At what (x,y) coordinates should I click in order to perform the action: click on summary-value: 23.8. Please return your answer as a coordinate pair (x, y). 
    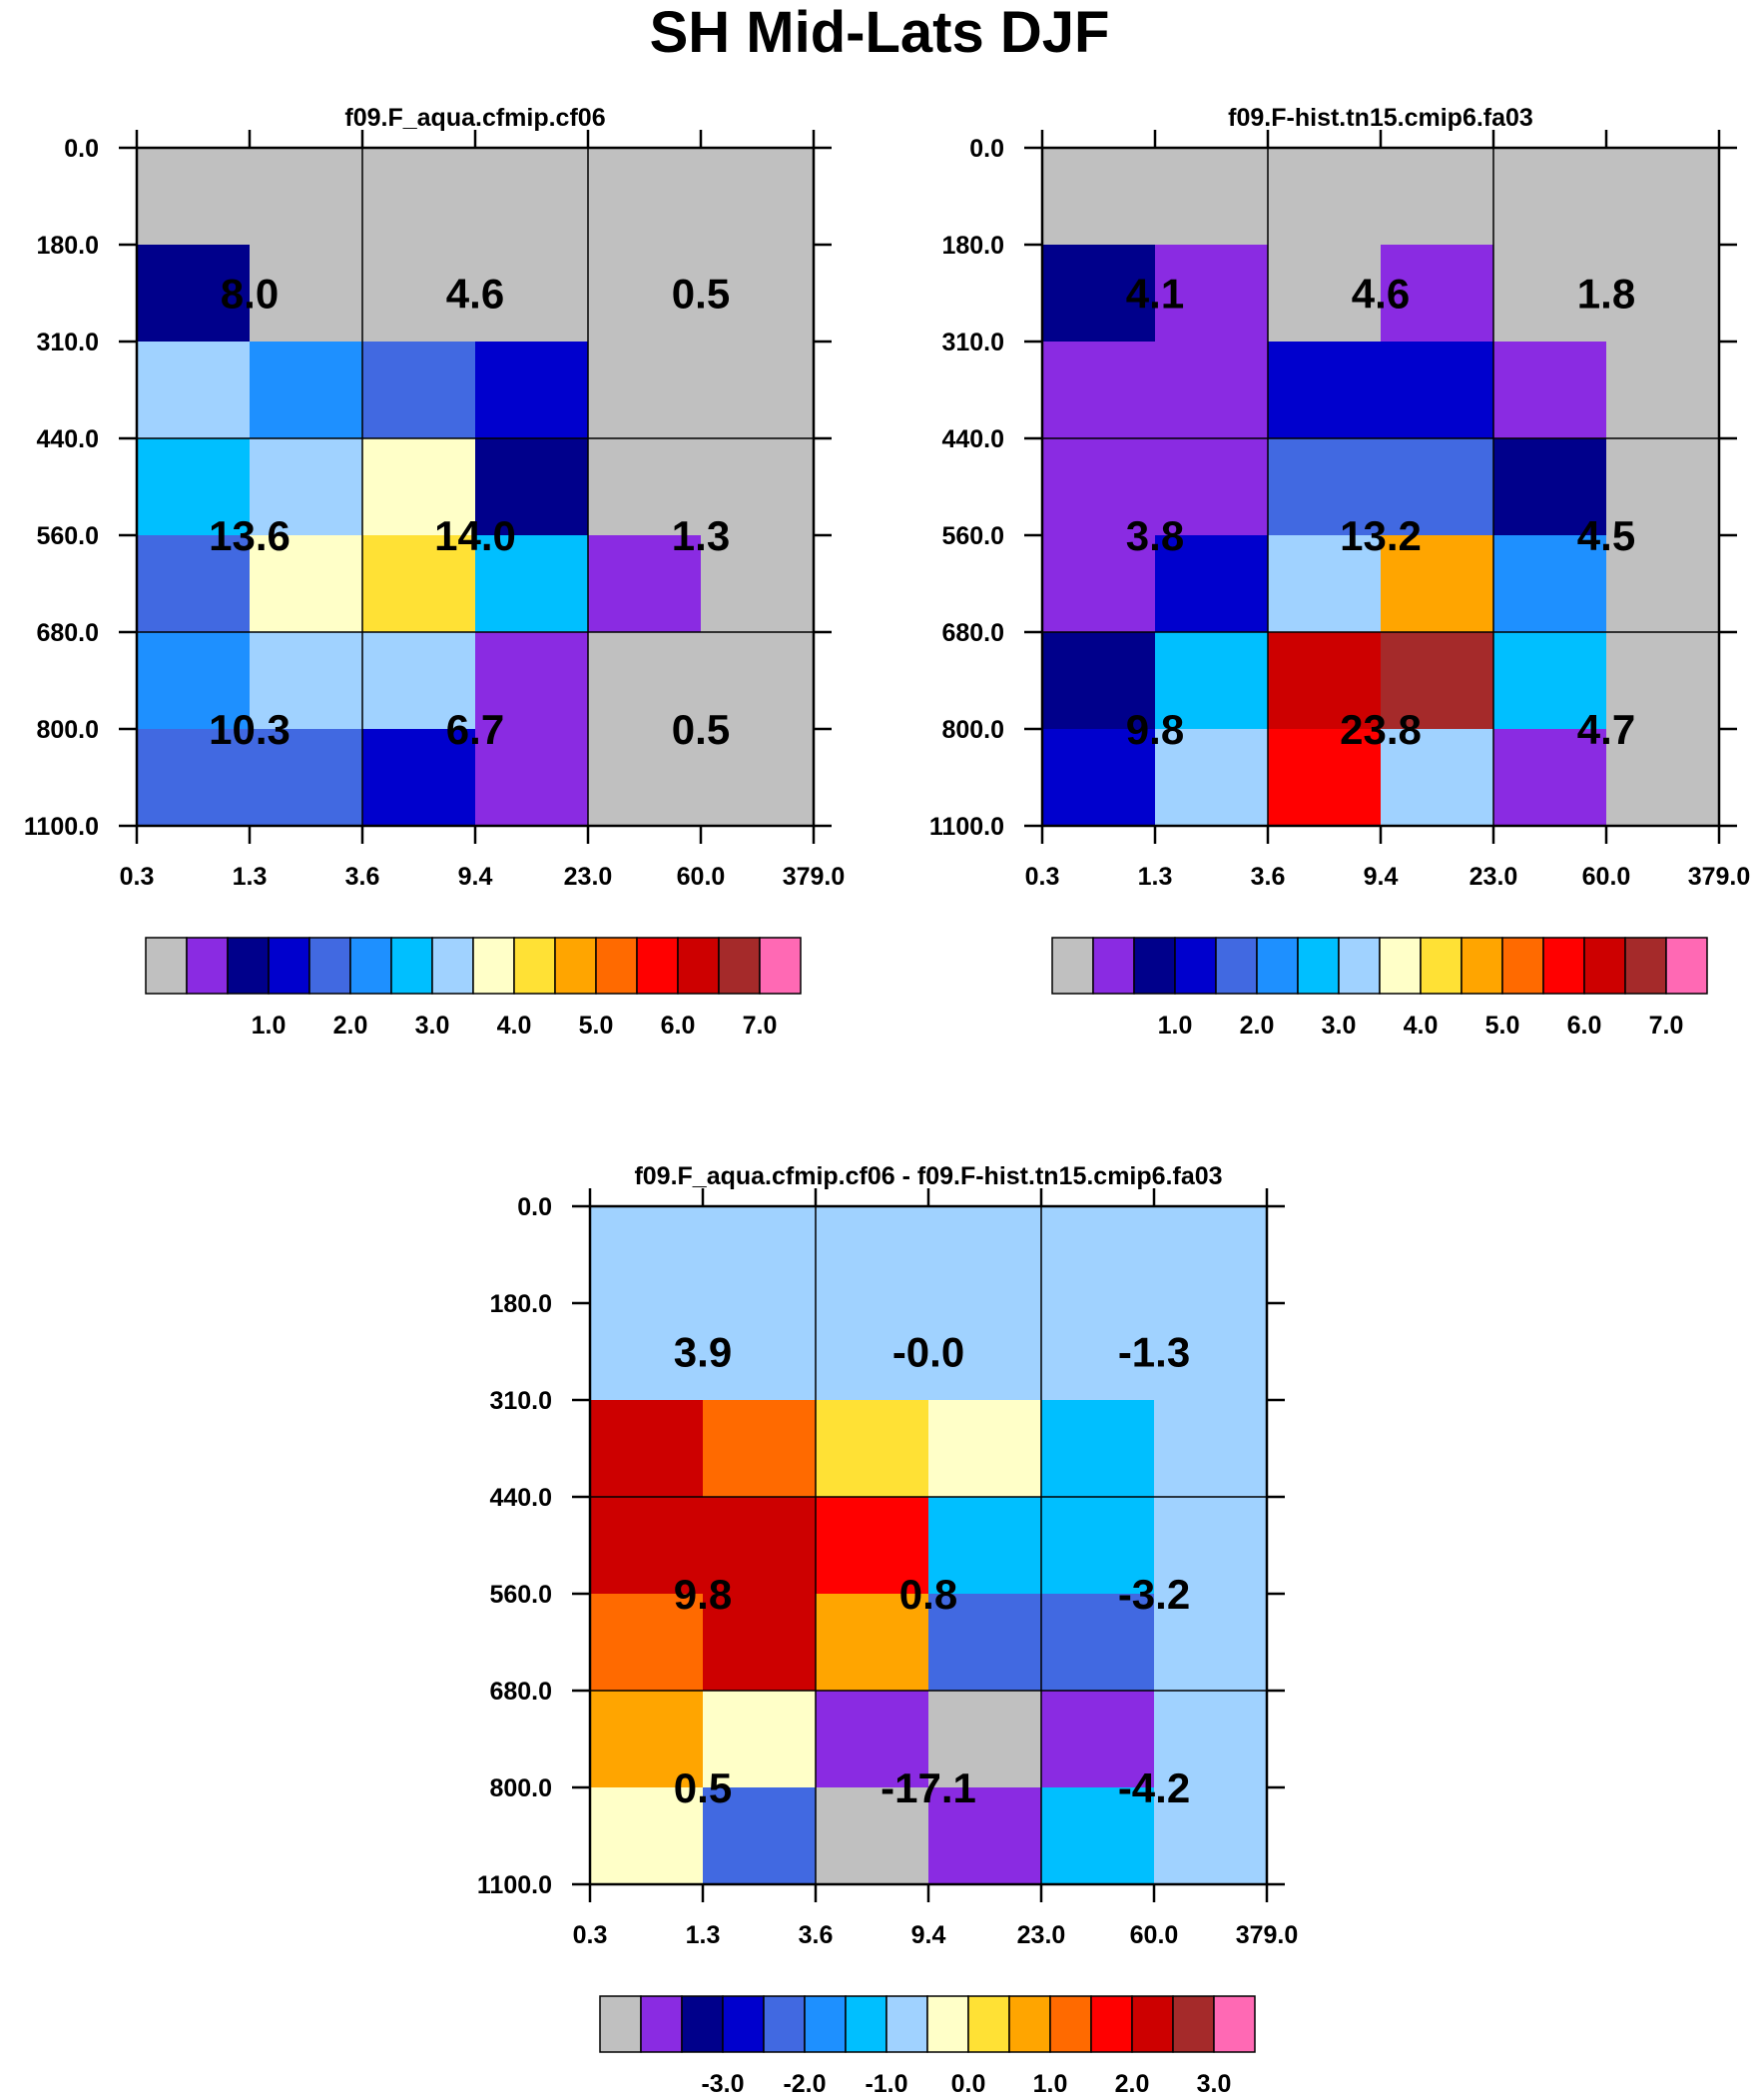
    Looking at the image, I should click on (1381, 729).